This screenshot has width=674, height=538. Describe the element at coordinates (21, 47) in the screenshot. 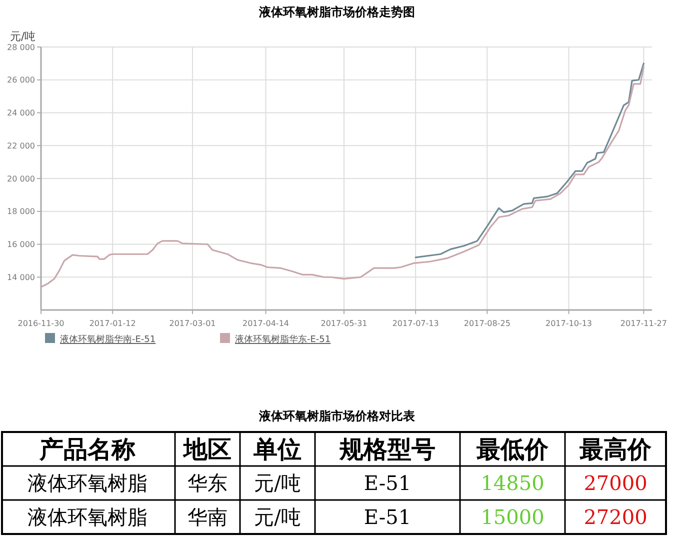

I see `y-tick-label: 28 000` at that location.